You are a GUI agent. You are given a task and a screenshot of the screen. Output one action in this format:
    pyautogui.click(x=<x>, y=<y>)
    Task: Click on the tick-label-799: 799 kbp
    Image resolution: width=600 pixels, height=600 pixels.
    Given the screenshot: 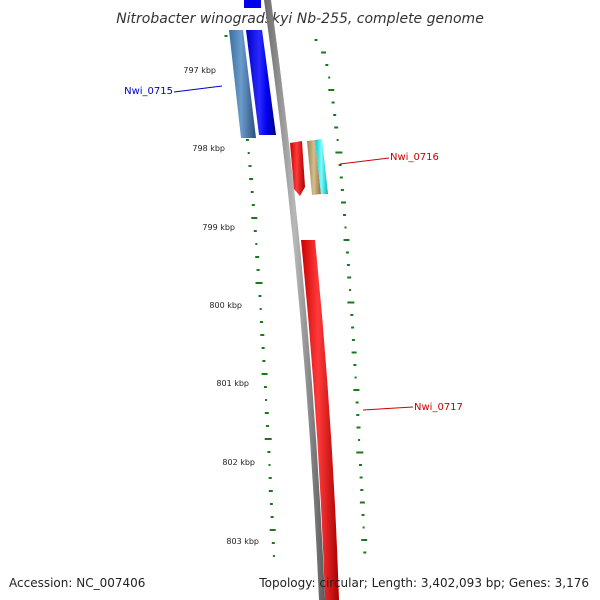 What is the action you would take?
    pyautogui.click(x=218, y=227)
    